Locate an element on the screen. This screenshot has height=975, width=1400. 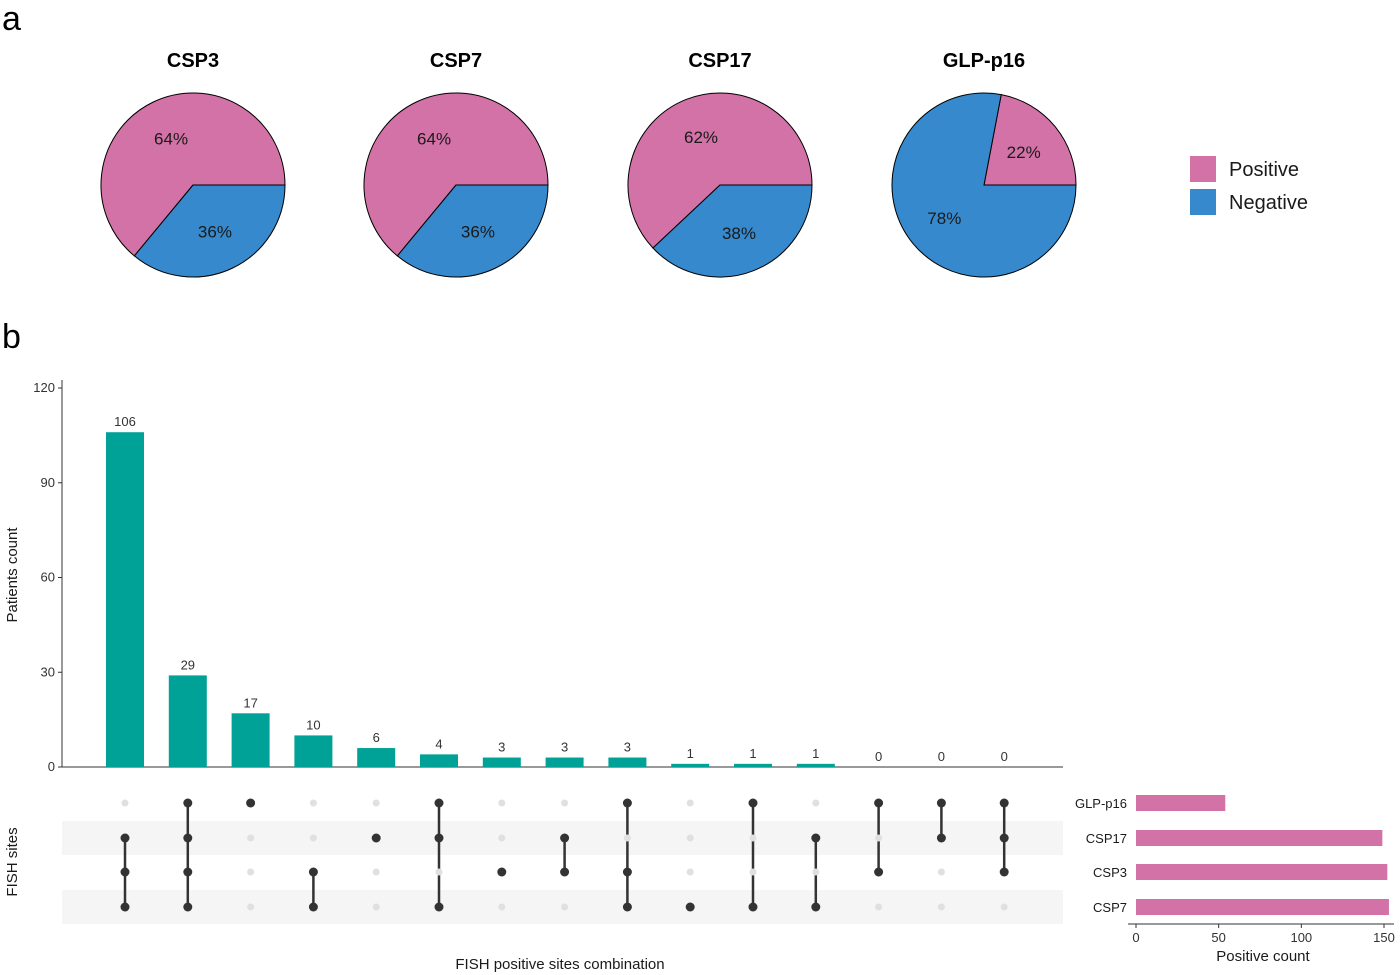
intersection-bar-label: 29 is located at coordinates (188, 664).